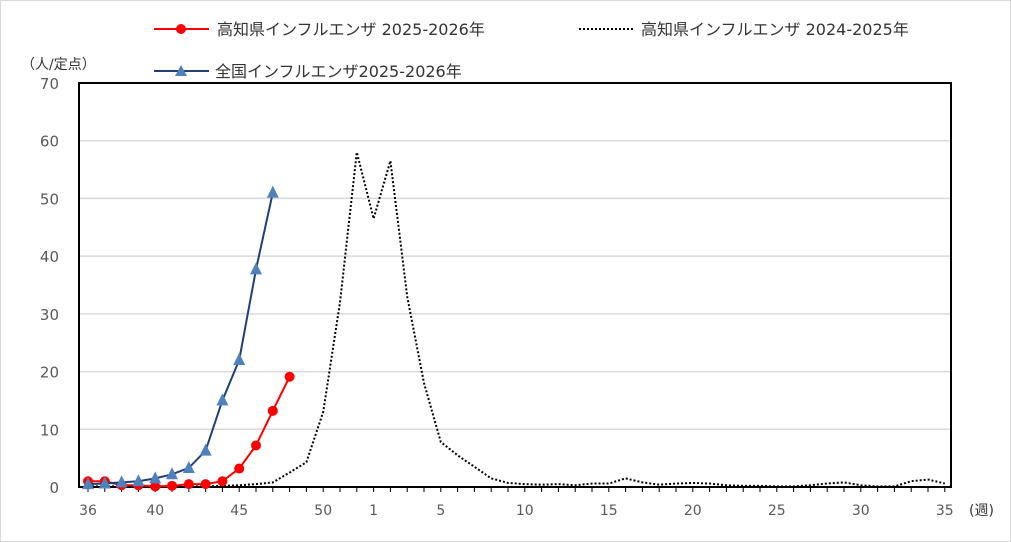 The width and height of the screenshot is (1011, 542). Describe the element at coordinates (155, 511) in the screenshot. I see `x-tick-label: 40` at that location.